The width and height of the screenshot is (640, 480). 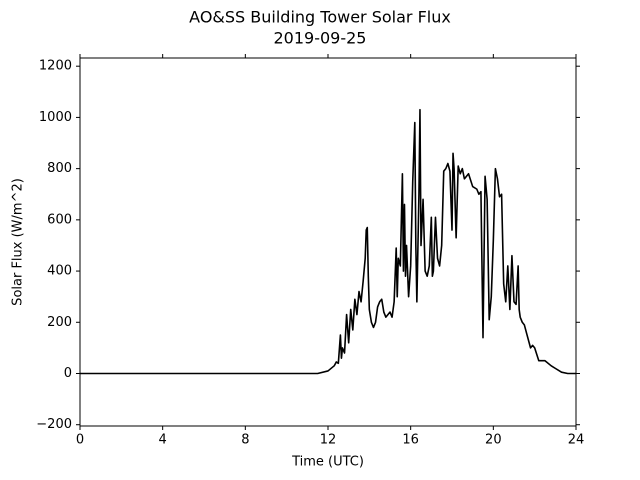 I want to click on y-tick-label: −200, so click(x=54, y=424).